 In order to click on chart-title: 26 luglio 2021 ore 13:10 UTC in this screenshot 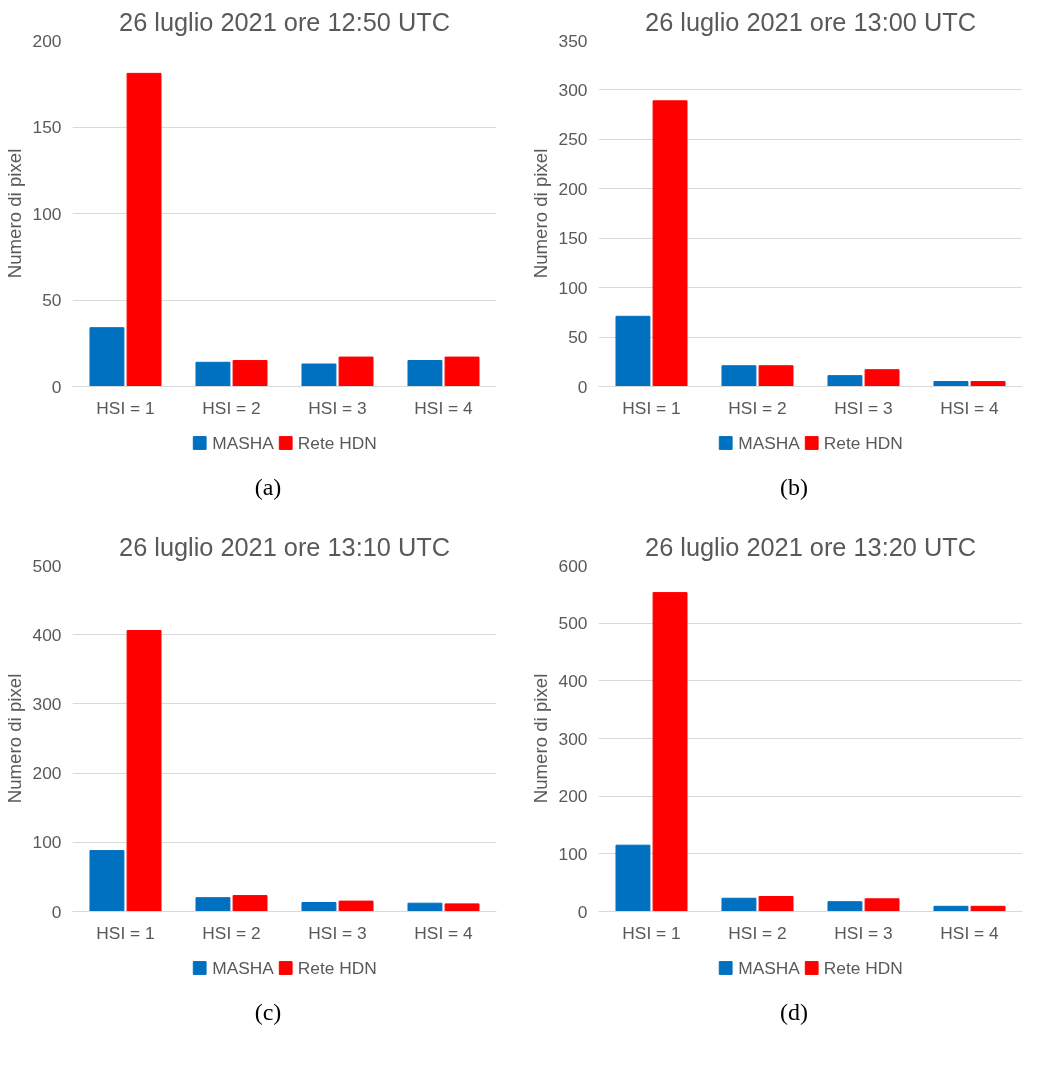, I will do `click(284, 546)`.